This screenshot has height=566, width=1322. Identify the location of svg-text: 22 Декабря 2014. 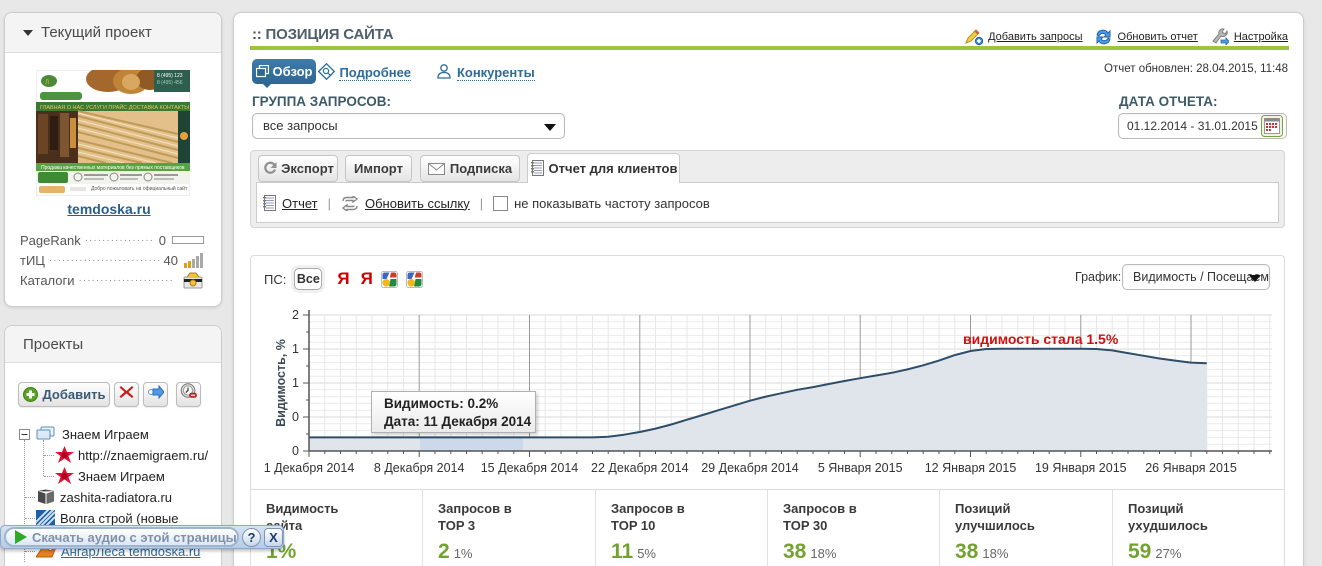
(640, 468).